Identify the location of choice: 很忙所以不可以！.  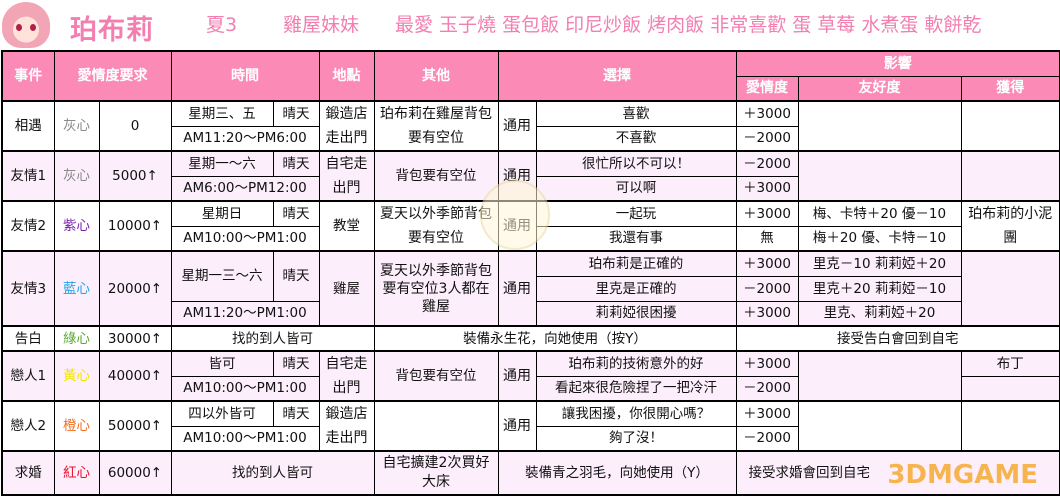
(636, 163).